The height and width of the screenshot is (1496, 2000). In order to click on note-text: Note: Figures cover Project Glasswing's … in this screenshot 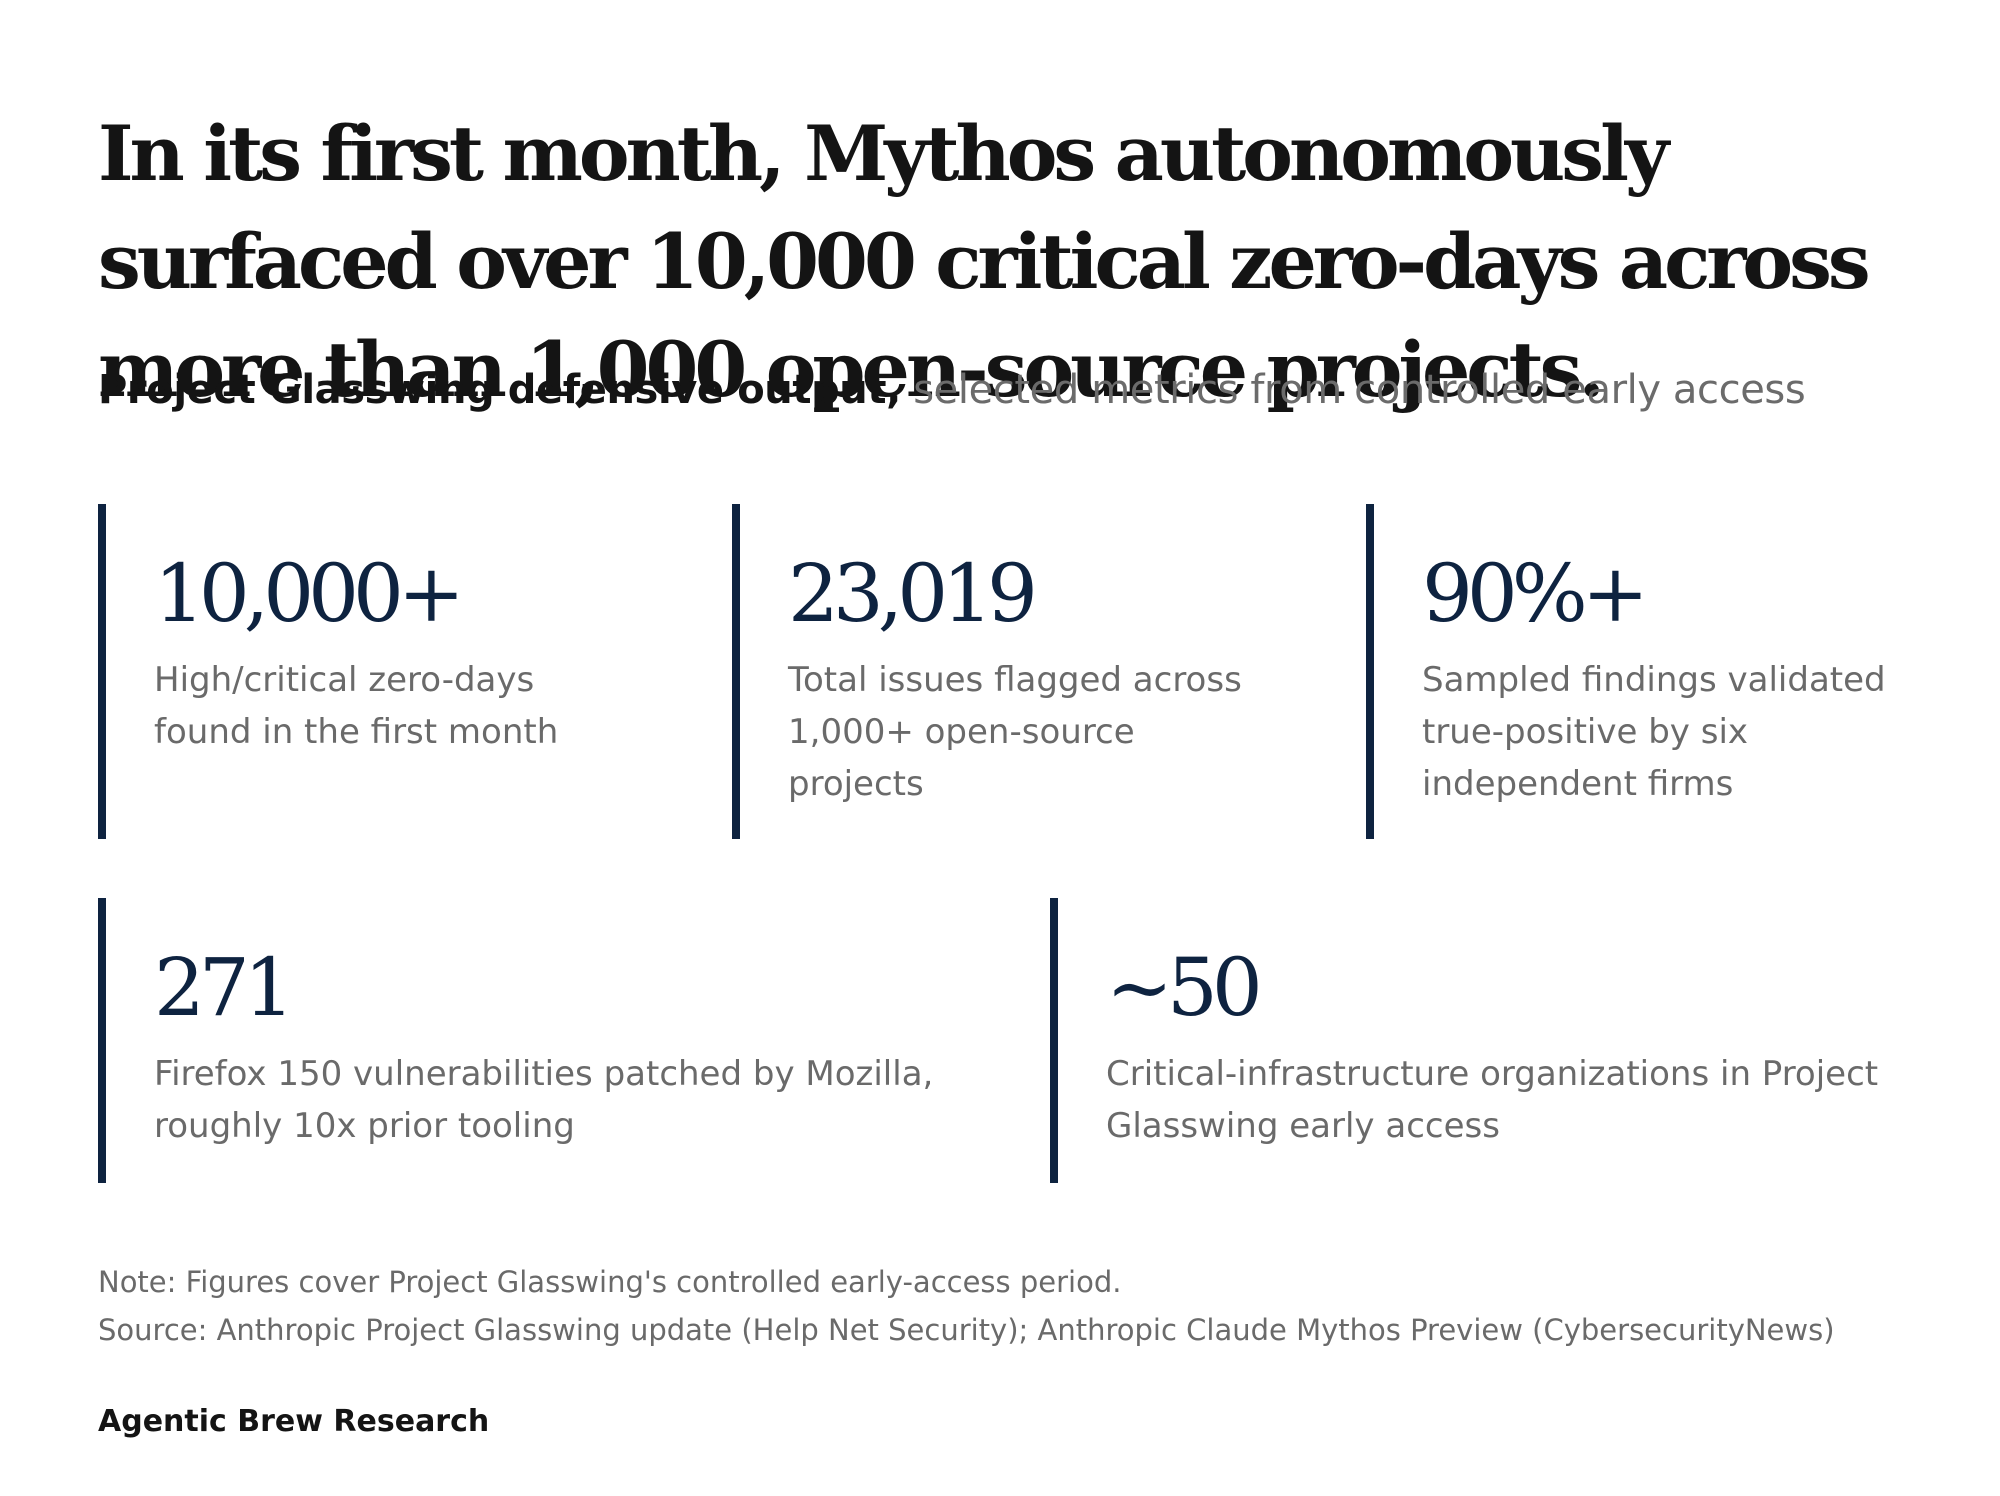, I will do `click(610, 1282)`.